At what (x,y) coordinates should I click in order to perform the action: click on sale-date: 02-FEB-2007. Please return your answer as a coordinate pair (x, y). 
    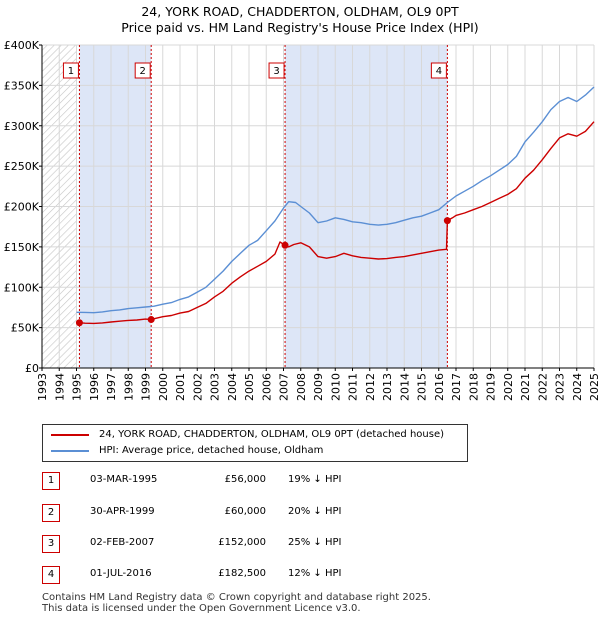
    Looking at the image, I should click on (122, 542).